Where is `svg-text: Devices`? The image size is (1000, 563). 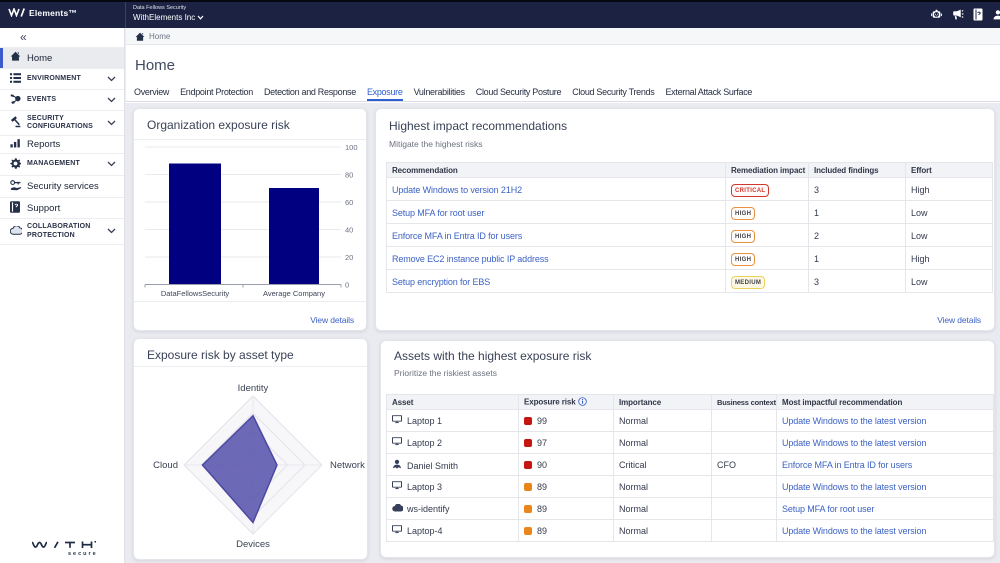
svg-text: Devices is located at coordinates (253, 544).